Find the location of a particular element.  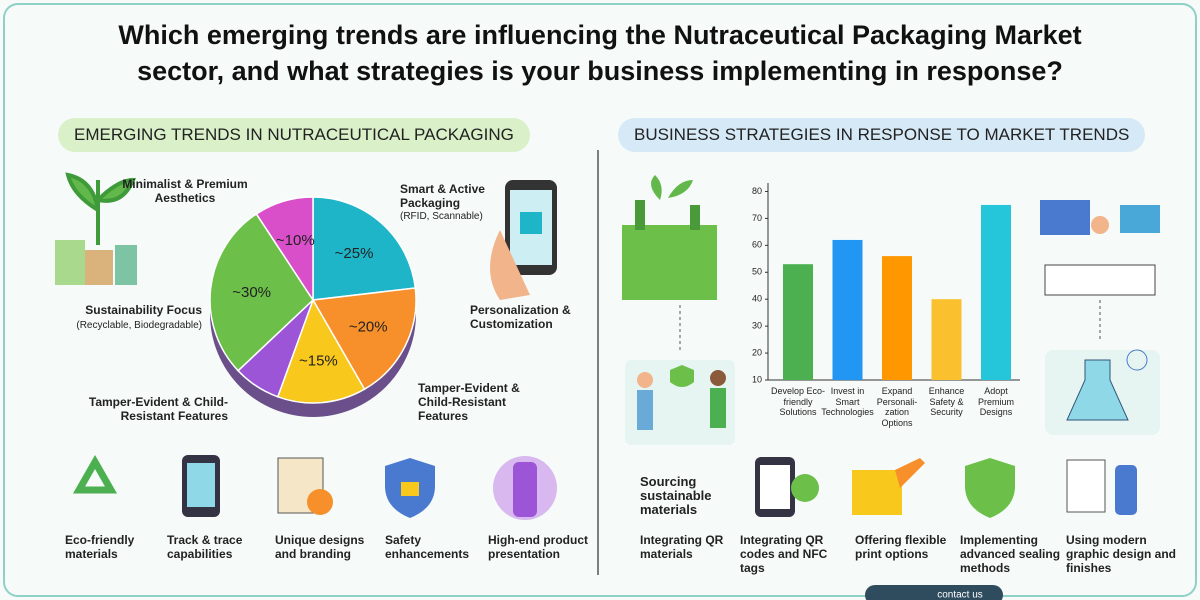

pie-chart: ~25% ~20% ~15% ~30% ~10% is located at coordinates (313, 306).